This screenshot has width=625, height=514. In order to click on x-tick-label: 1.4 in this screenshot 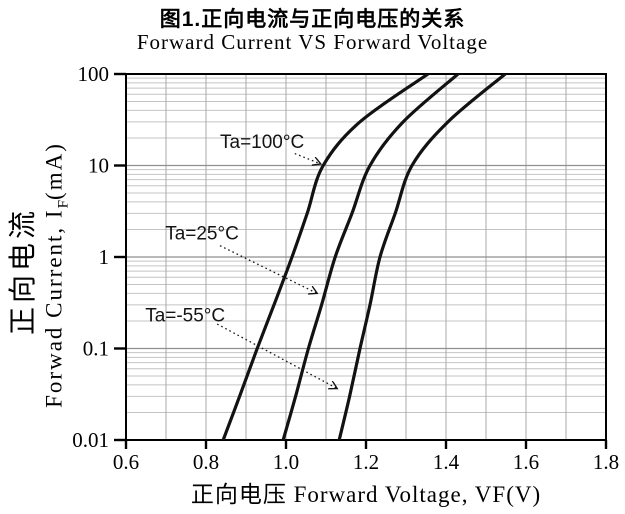, I will do `click(446, 462)`.